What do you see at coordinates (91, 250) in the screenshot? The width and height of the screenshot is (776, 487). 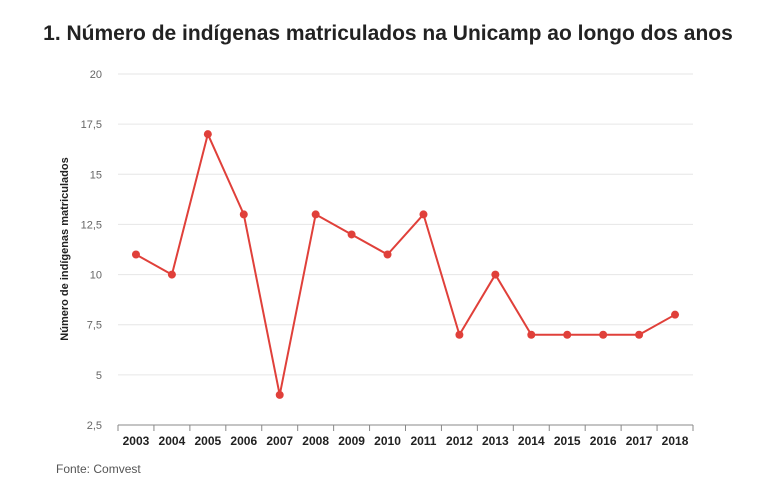 I see `y-axis-tick-labels: 2,5 5 7,5 10 12,5 15 17,5 20` at bounding box center [91, 250].